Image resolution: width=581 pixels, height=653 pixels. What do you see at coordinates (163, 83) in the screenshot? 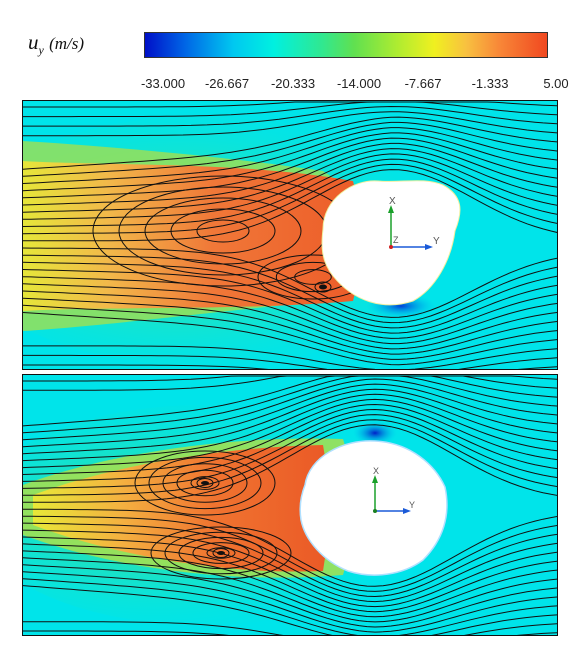
I see `colorbar-tick: -33.000` at bounding box center [163, 83].